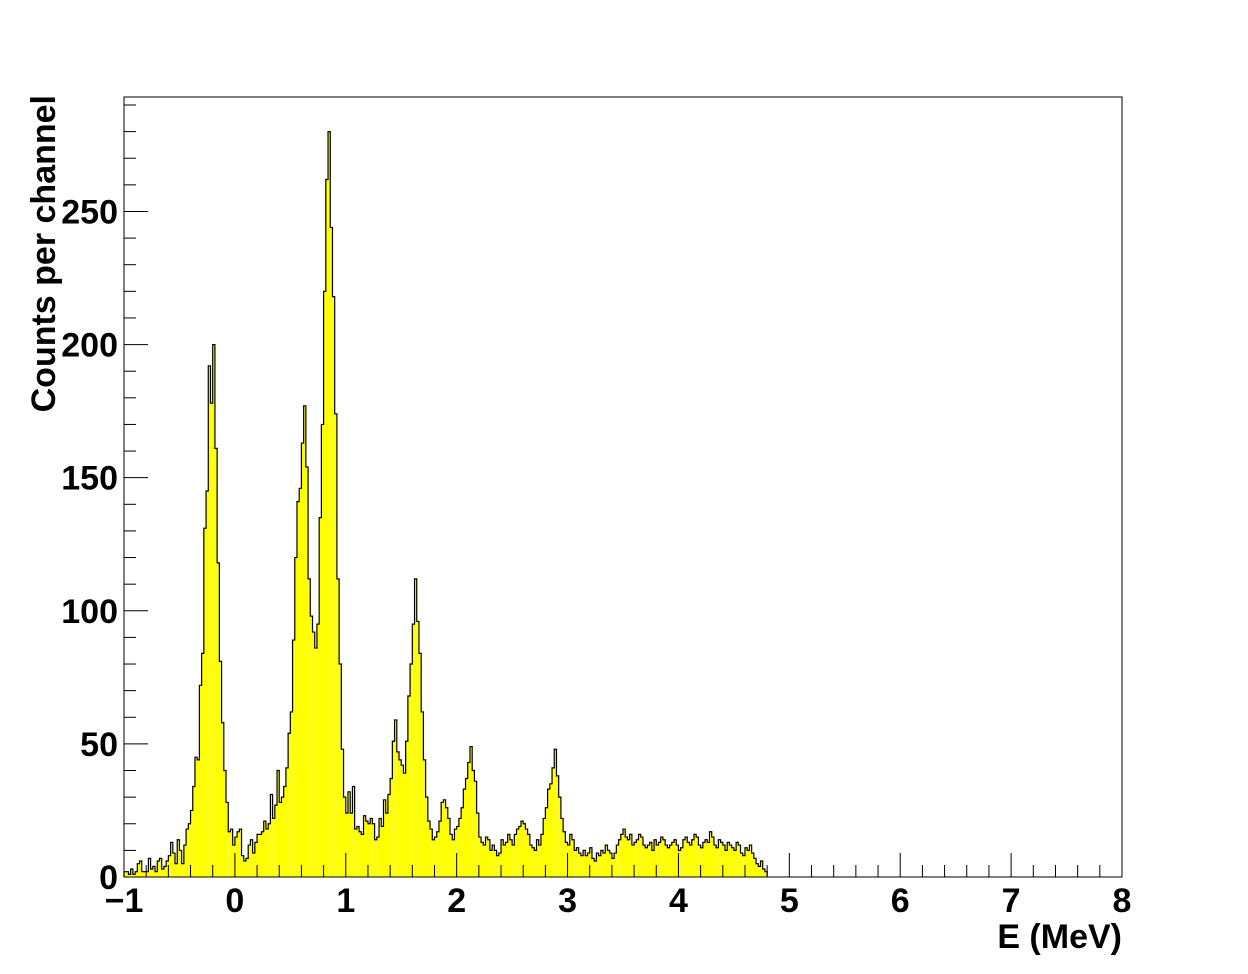 Image resolution: width=1248 pixels, height=974 pixels. Describe the element at coordinates (89, 612) in the screenshot. I see `y-tick-label: 100` at that location.